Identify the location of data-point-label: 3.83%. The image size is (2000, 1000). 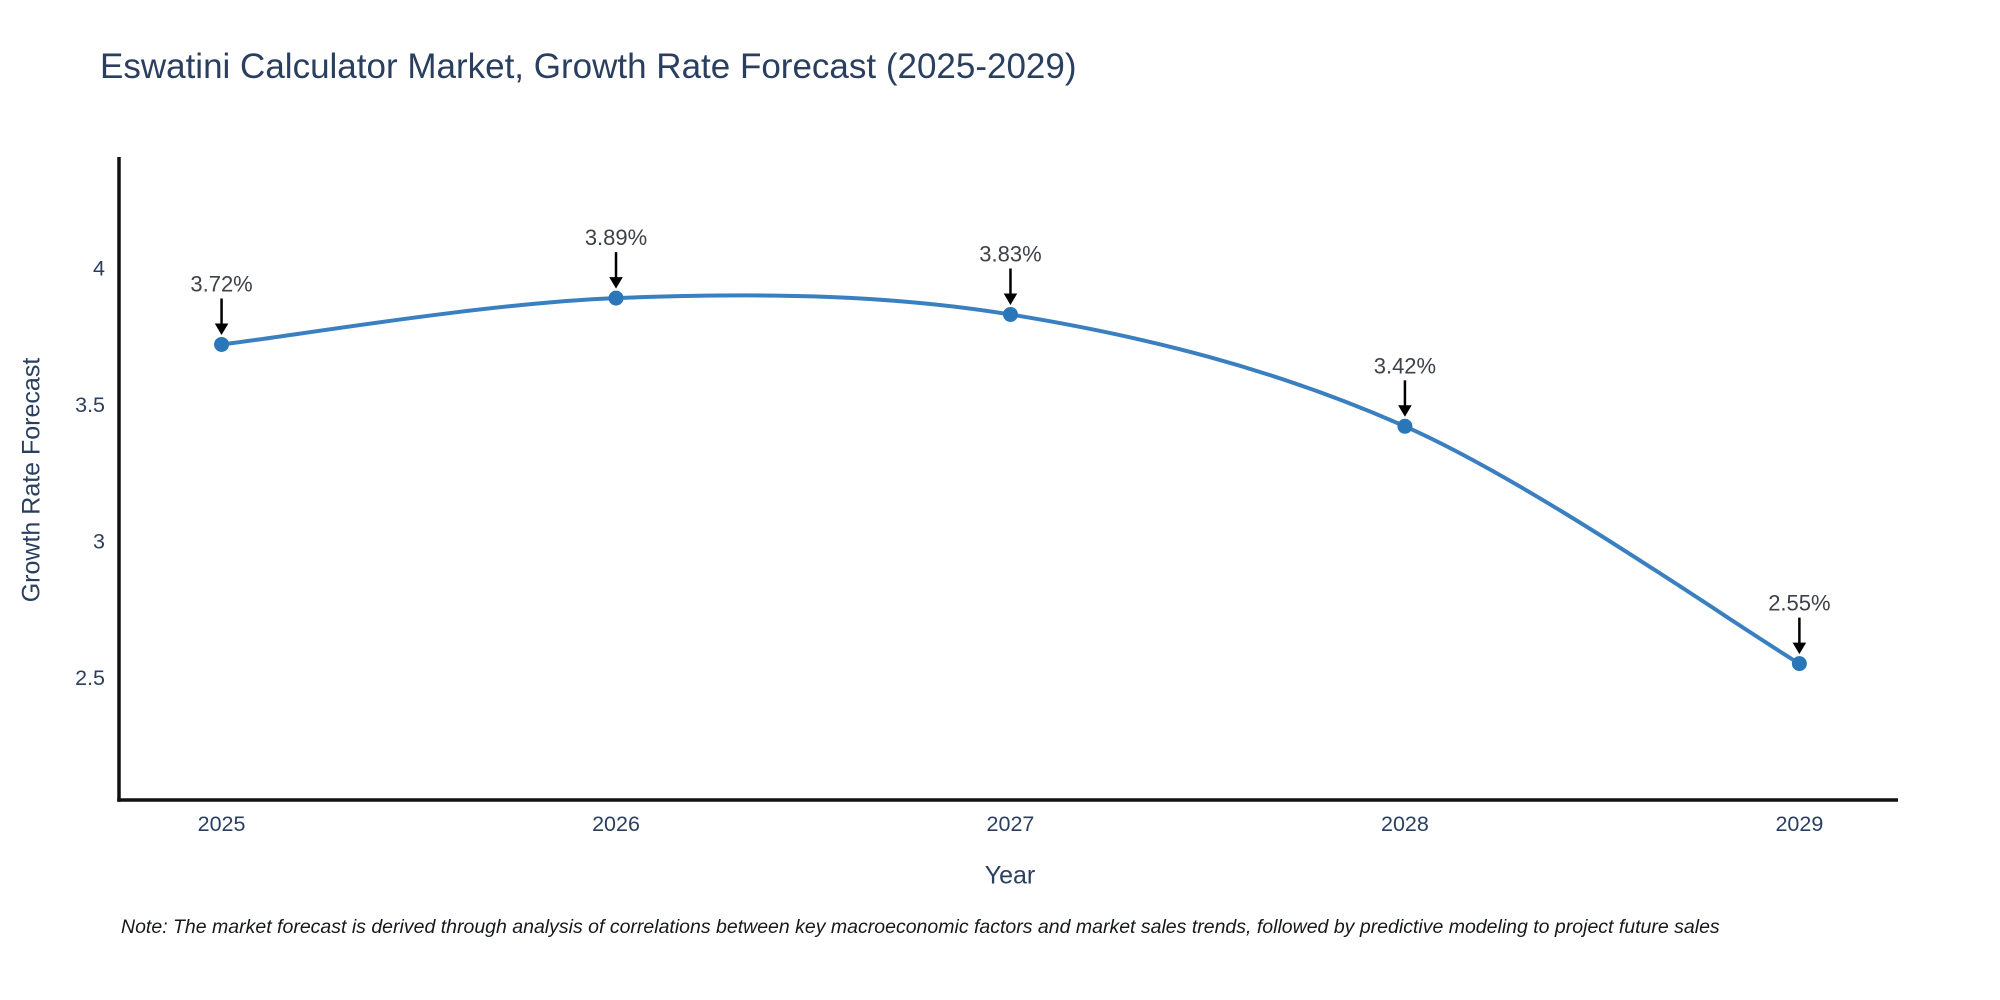
(1010, 253).